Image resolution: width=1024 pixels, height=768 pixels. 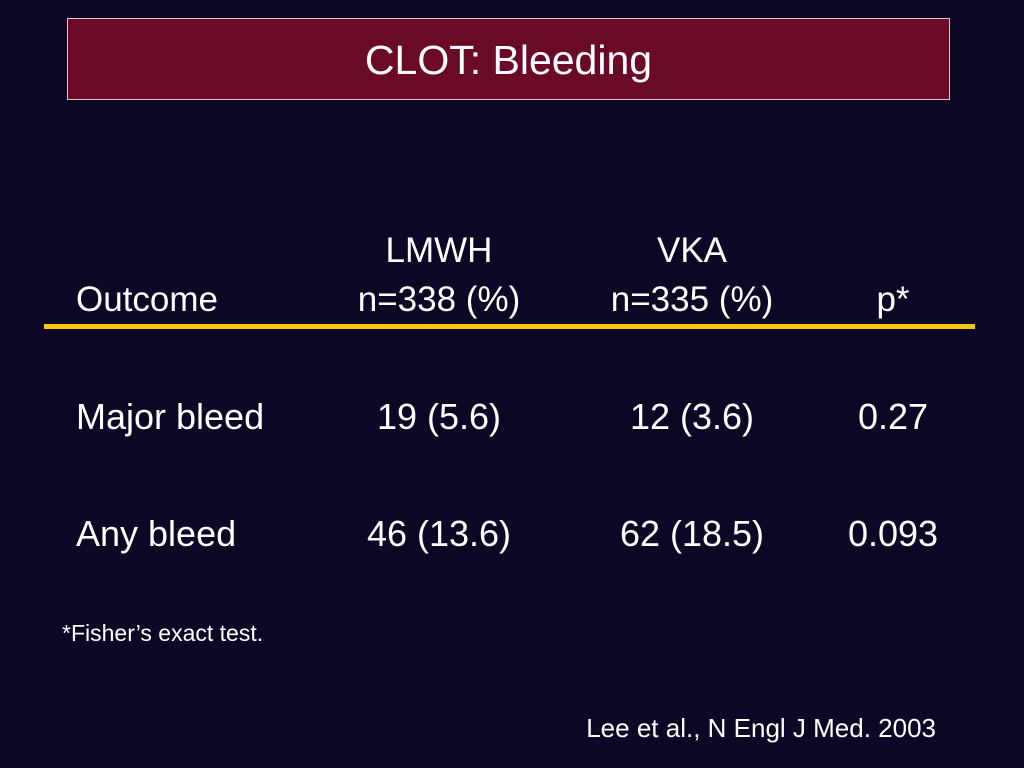 What do you see at coordinates (170, 416) in the screenshot?
I see `row-outcome: Major bleed` at bounding box center [170, 416].